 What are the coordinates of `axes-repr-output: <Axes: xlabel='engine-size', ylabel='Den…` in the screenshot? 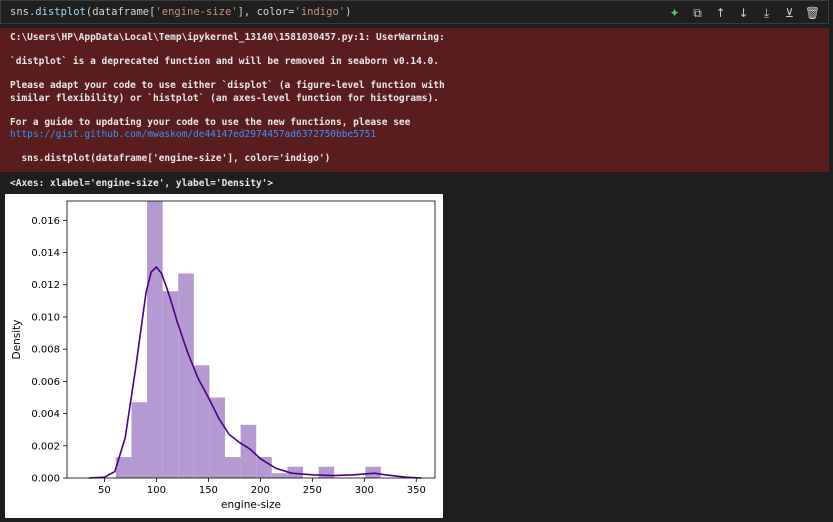 It's located at (142, 183).